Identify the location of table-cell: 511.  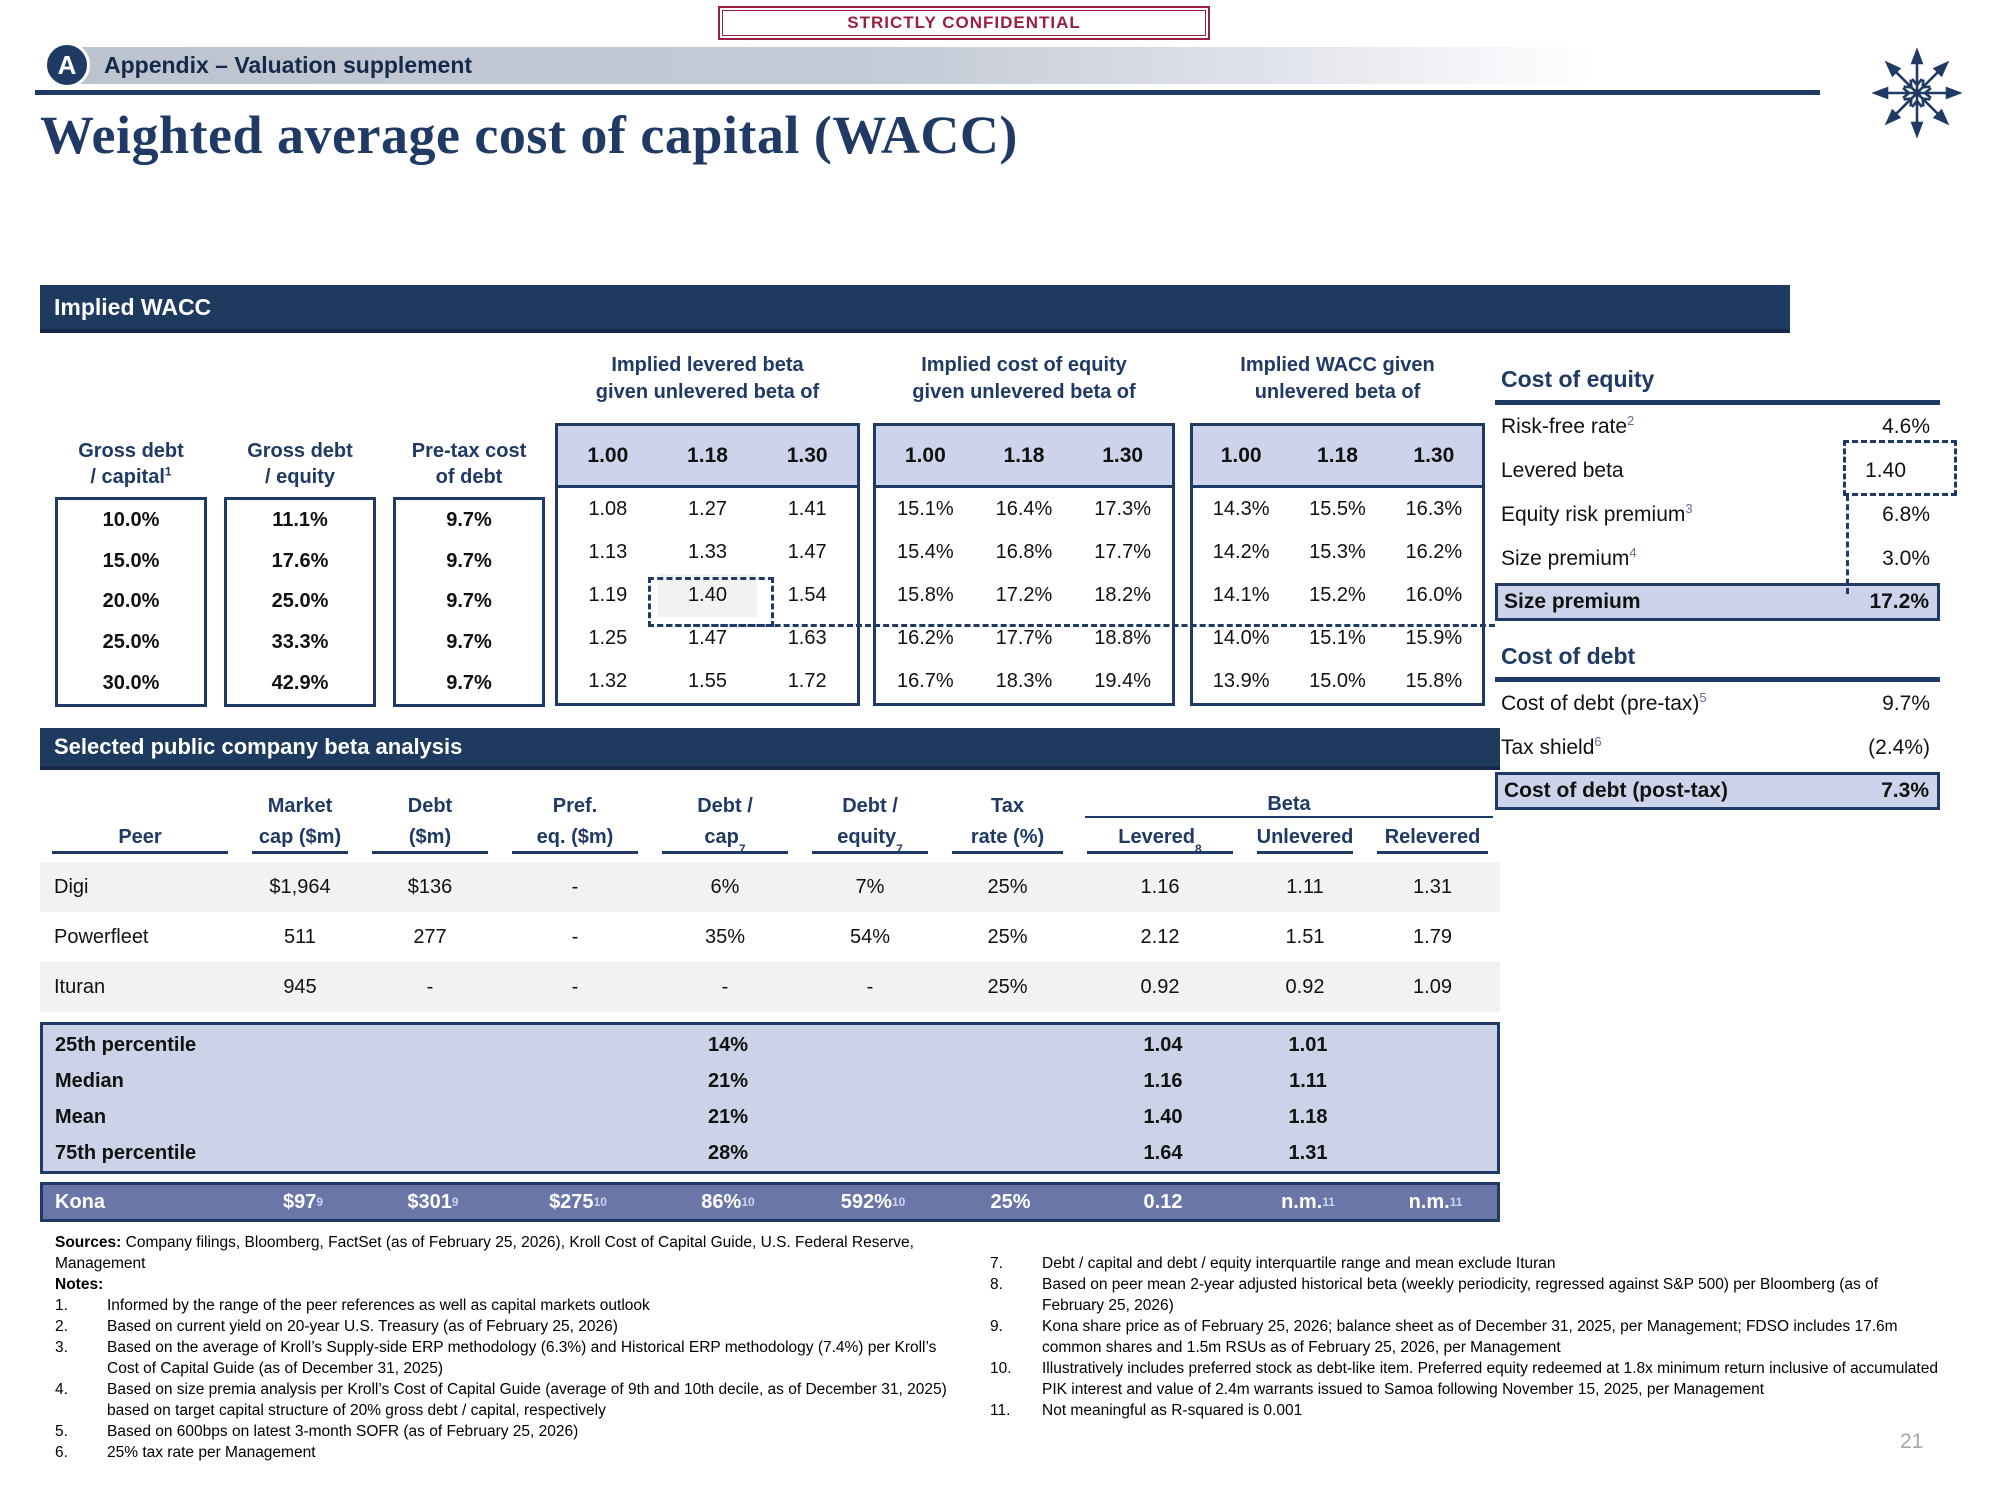
(300, 936).